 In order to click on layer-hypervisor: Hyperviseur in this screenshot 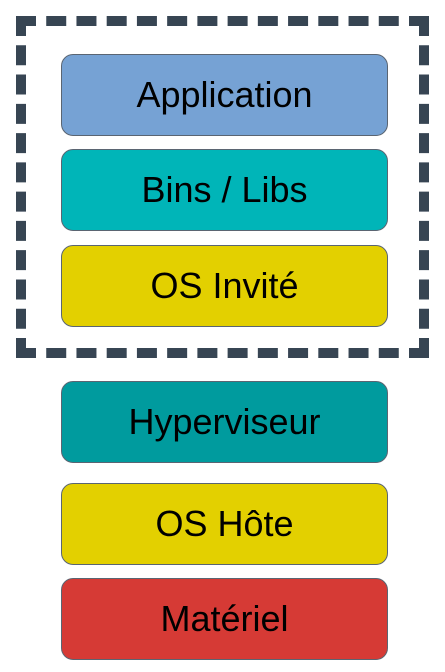, I will do `click(224, 422)`.